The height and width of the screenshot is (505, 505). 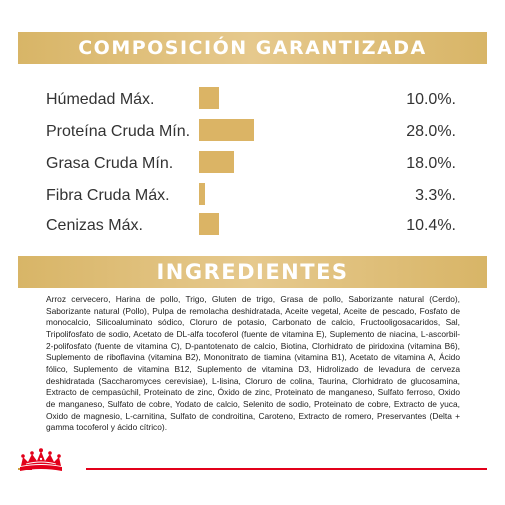 I want to click on row-label: Cenizas Máx., so click(x=94, y=225).